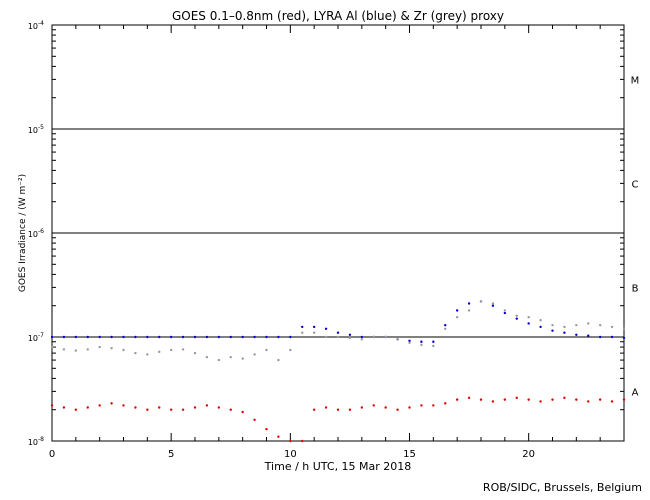 This screenshot has height=500, width=650. What do you see at coordinates (635, 288) in the screenshot?
I see `flare-class-label-b: B` at bounding box center [635, 288].